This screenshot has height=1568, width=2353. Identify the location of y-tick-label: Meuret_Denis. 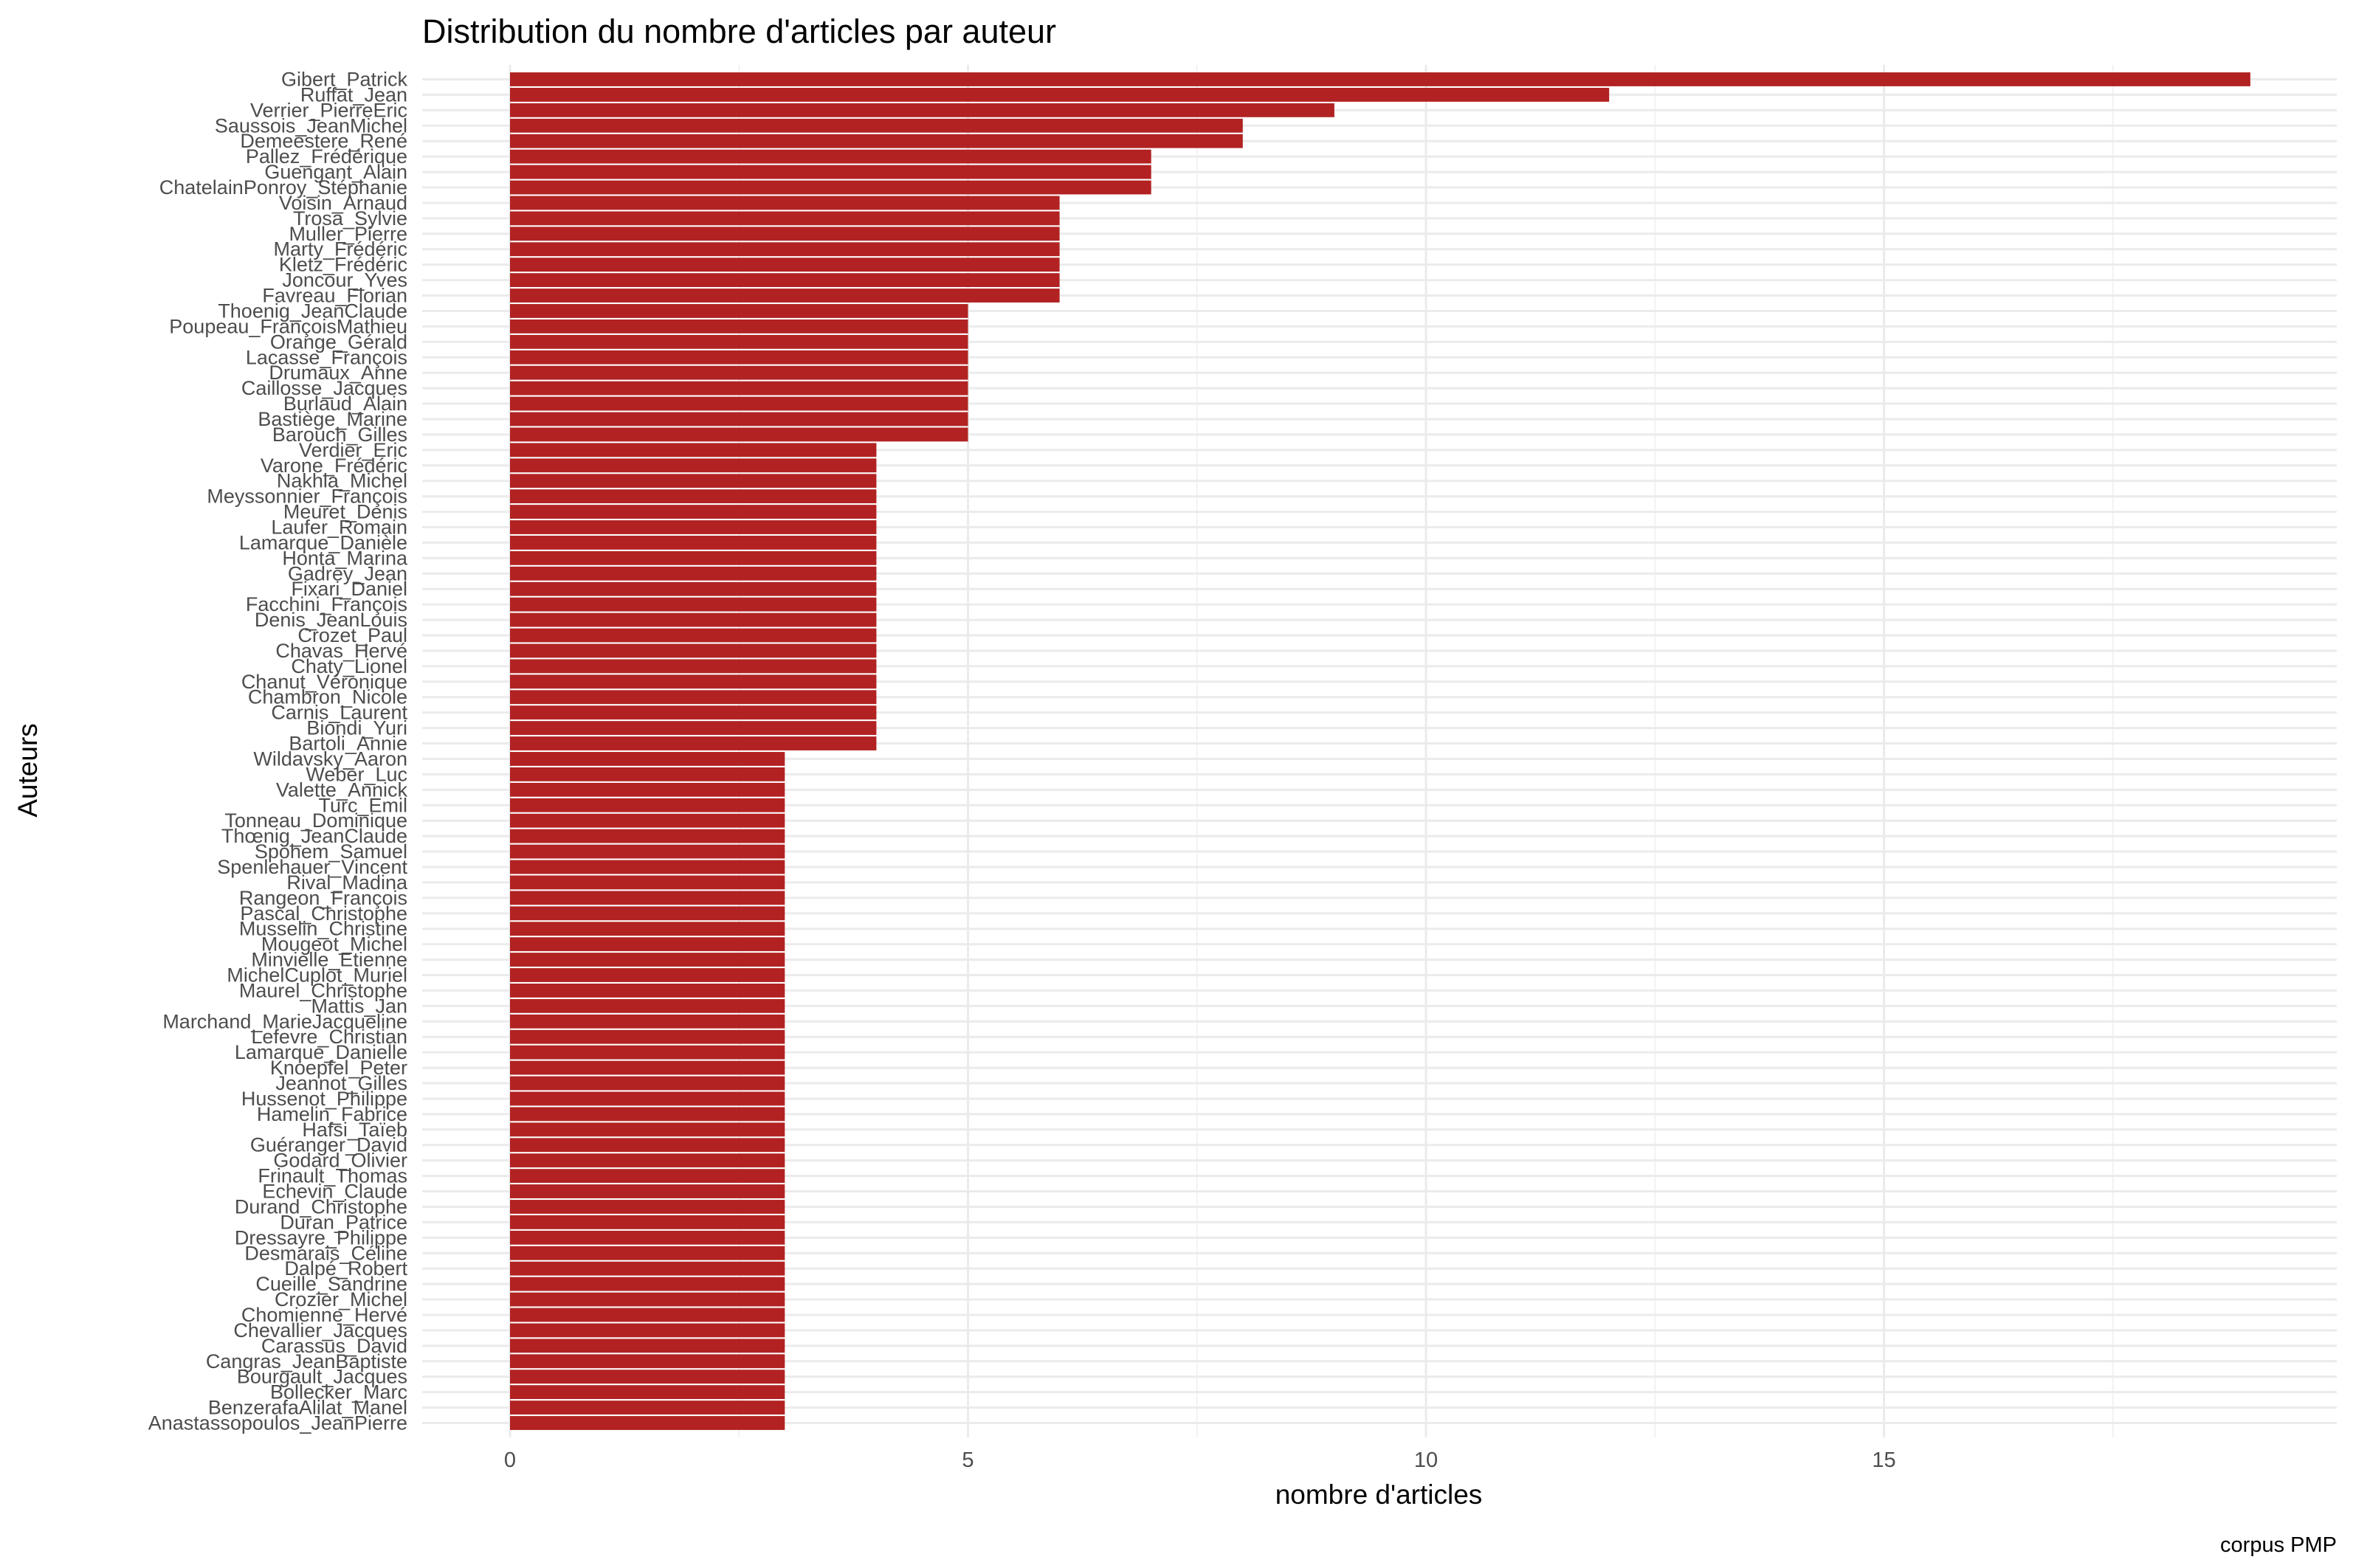
(345, 512).